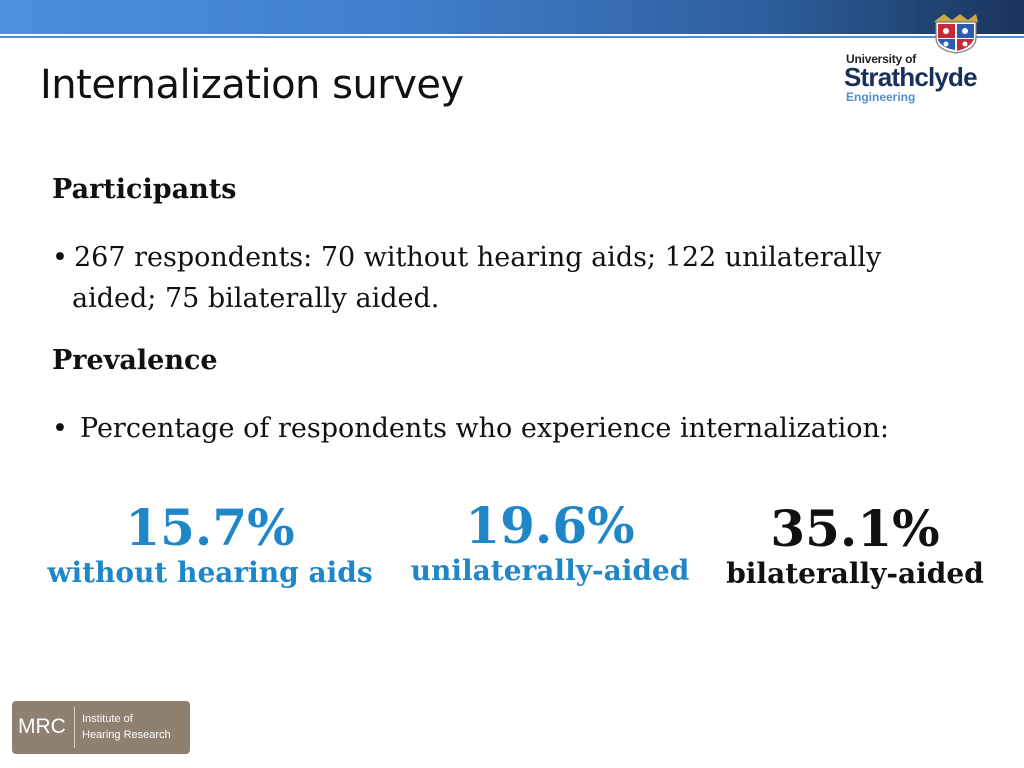  What do you see at coordinates (126, 727) in the screenshot?
I see `mrc-institute-text: Institute of Hearing Research` at bounding box center [126, 727].